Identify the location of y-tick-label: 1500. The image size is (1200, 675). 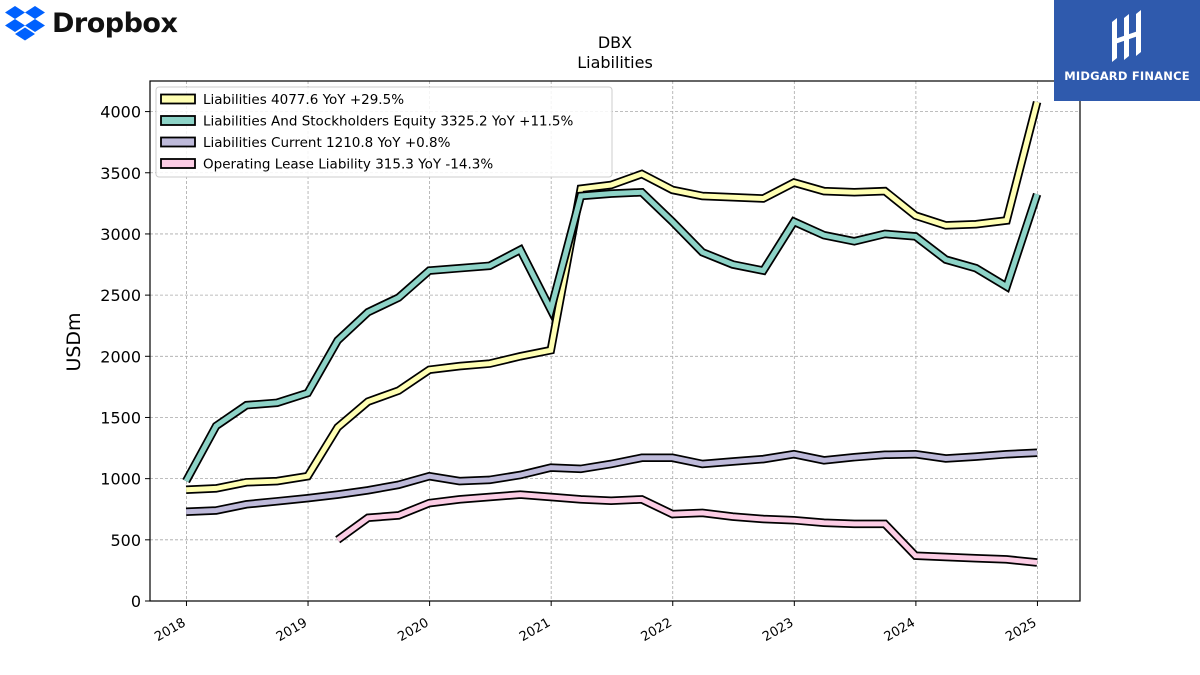
(120, 417).